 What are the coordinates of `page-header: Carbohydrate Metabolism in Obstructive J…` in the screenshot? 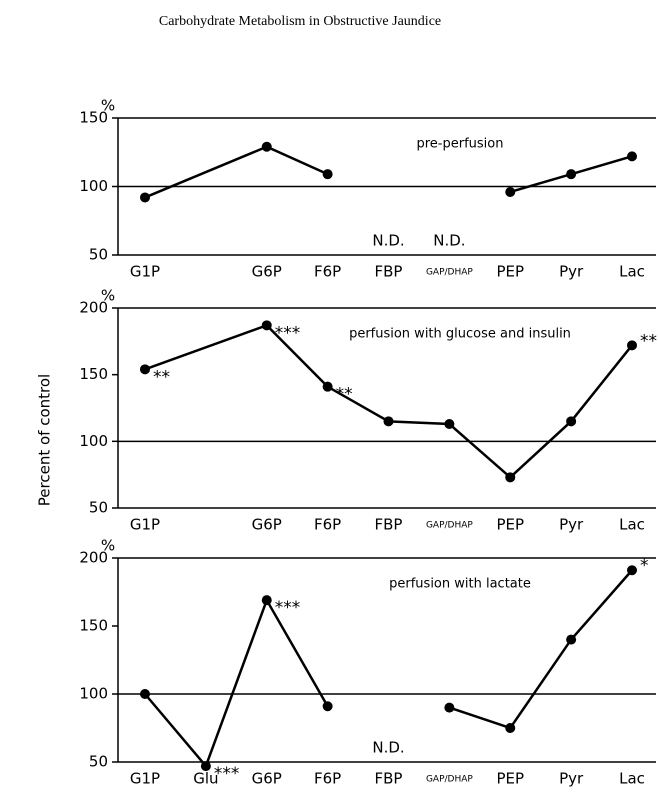 It's located at (300, 21).